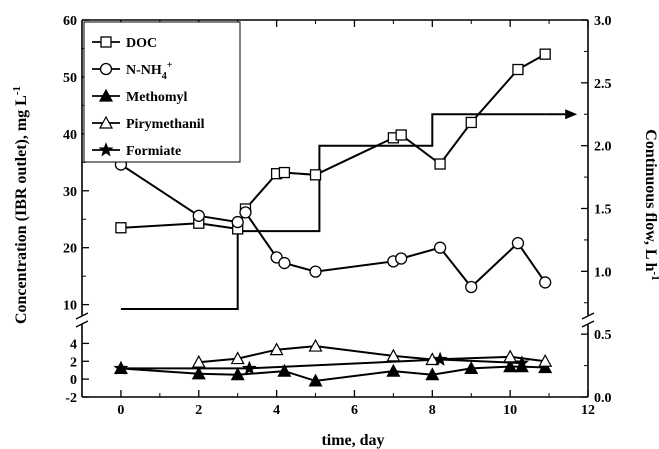  I want to click on y2-tick-label: 0.5, so click(603, 335).